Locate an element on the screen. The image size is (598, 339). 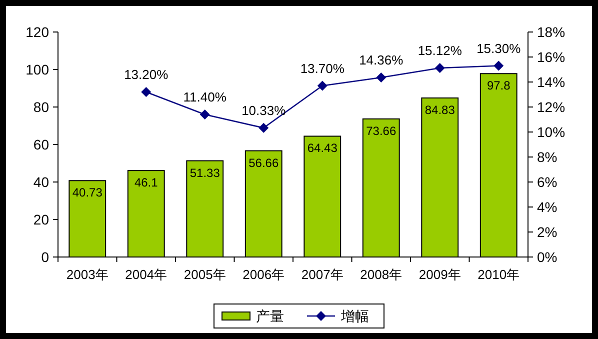
data-label: 13.70% is located at coordinates (322, 68).